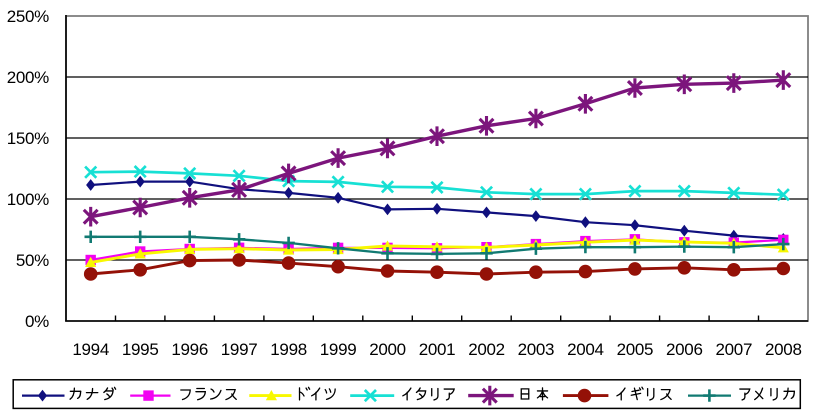 This screenshot has width=818, height=418. I want to click on svg-text: 1997, so click(239, 349).